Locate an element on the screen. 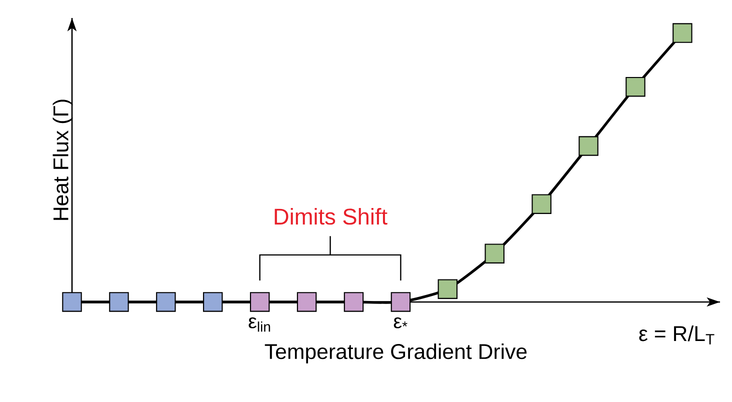 This screenshot has width=732, height=402. x-tick-label: ε$_{*}$ is located at coordinates (401, 322).